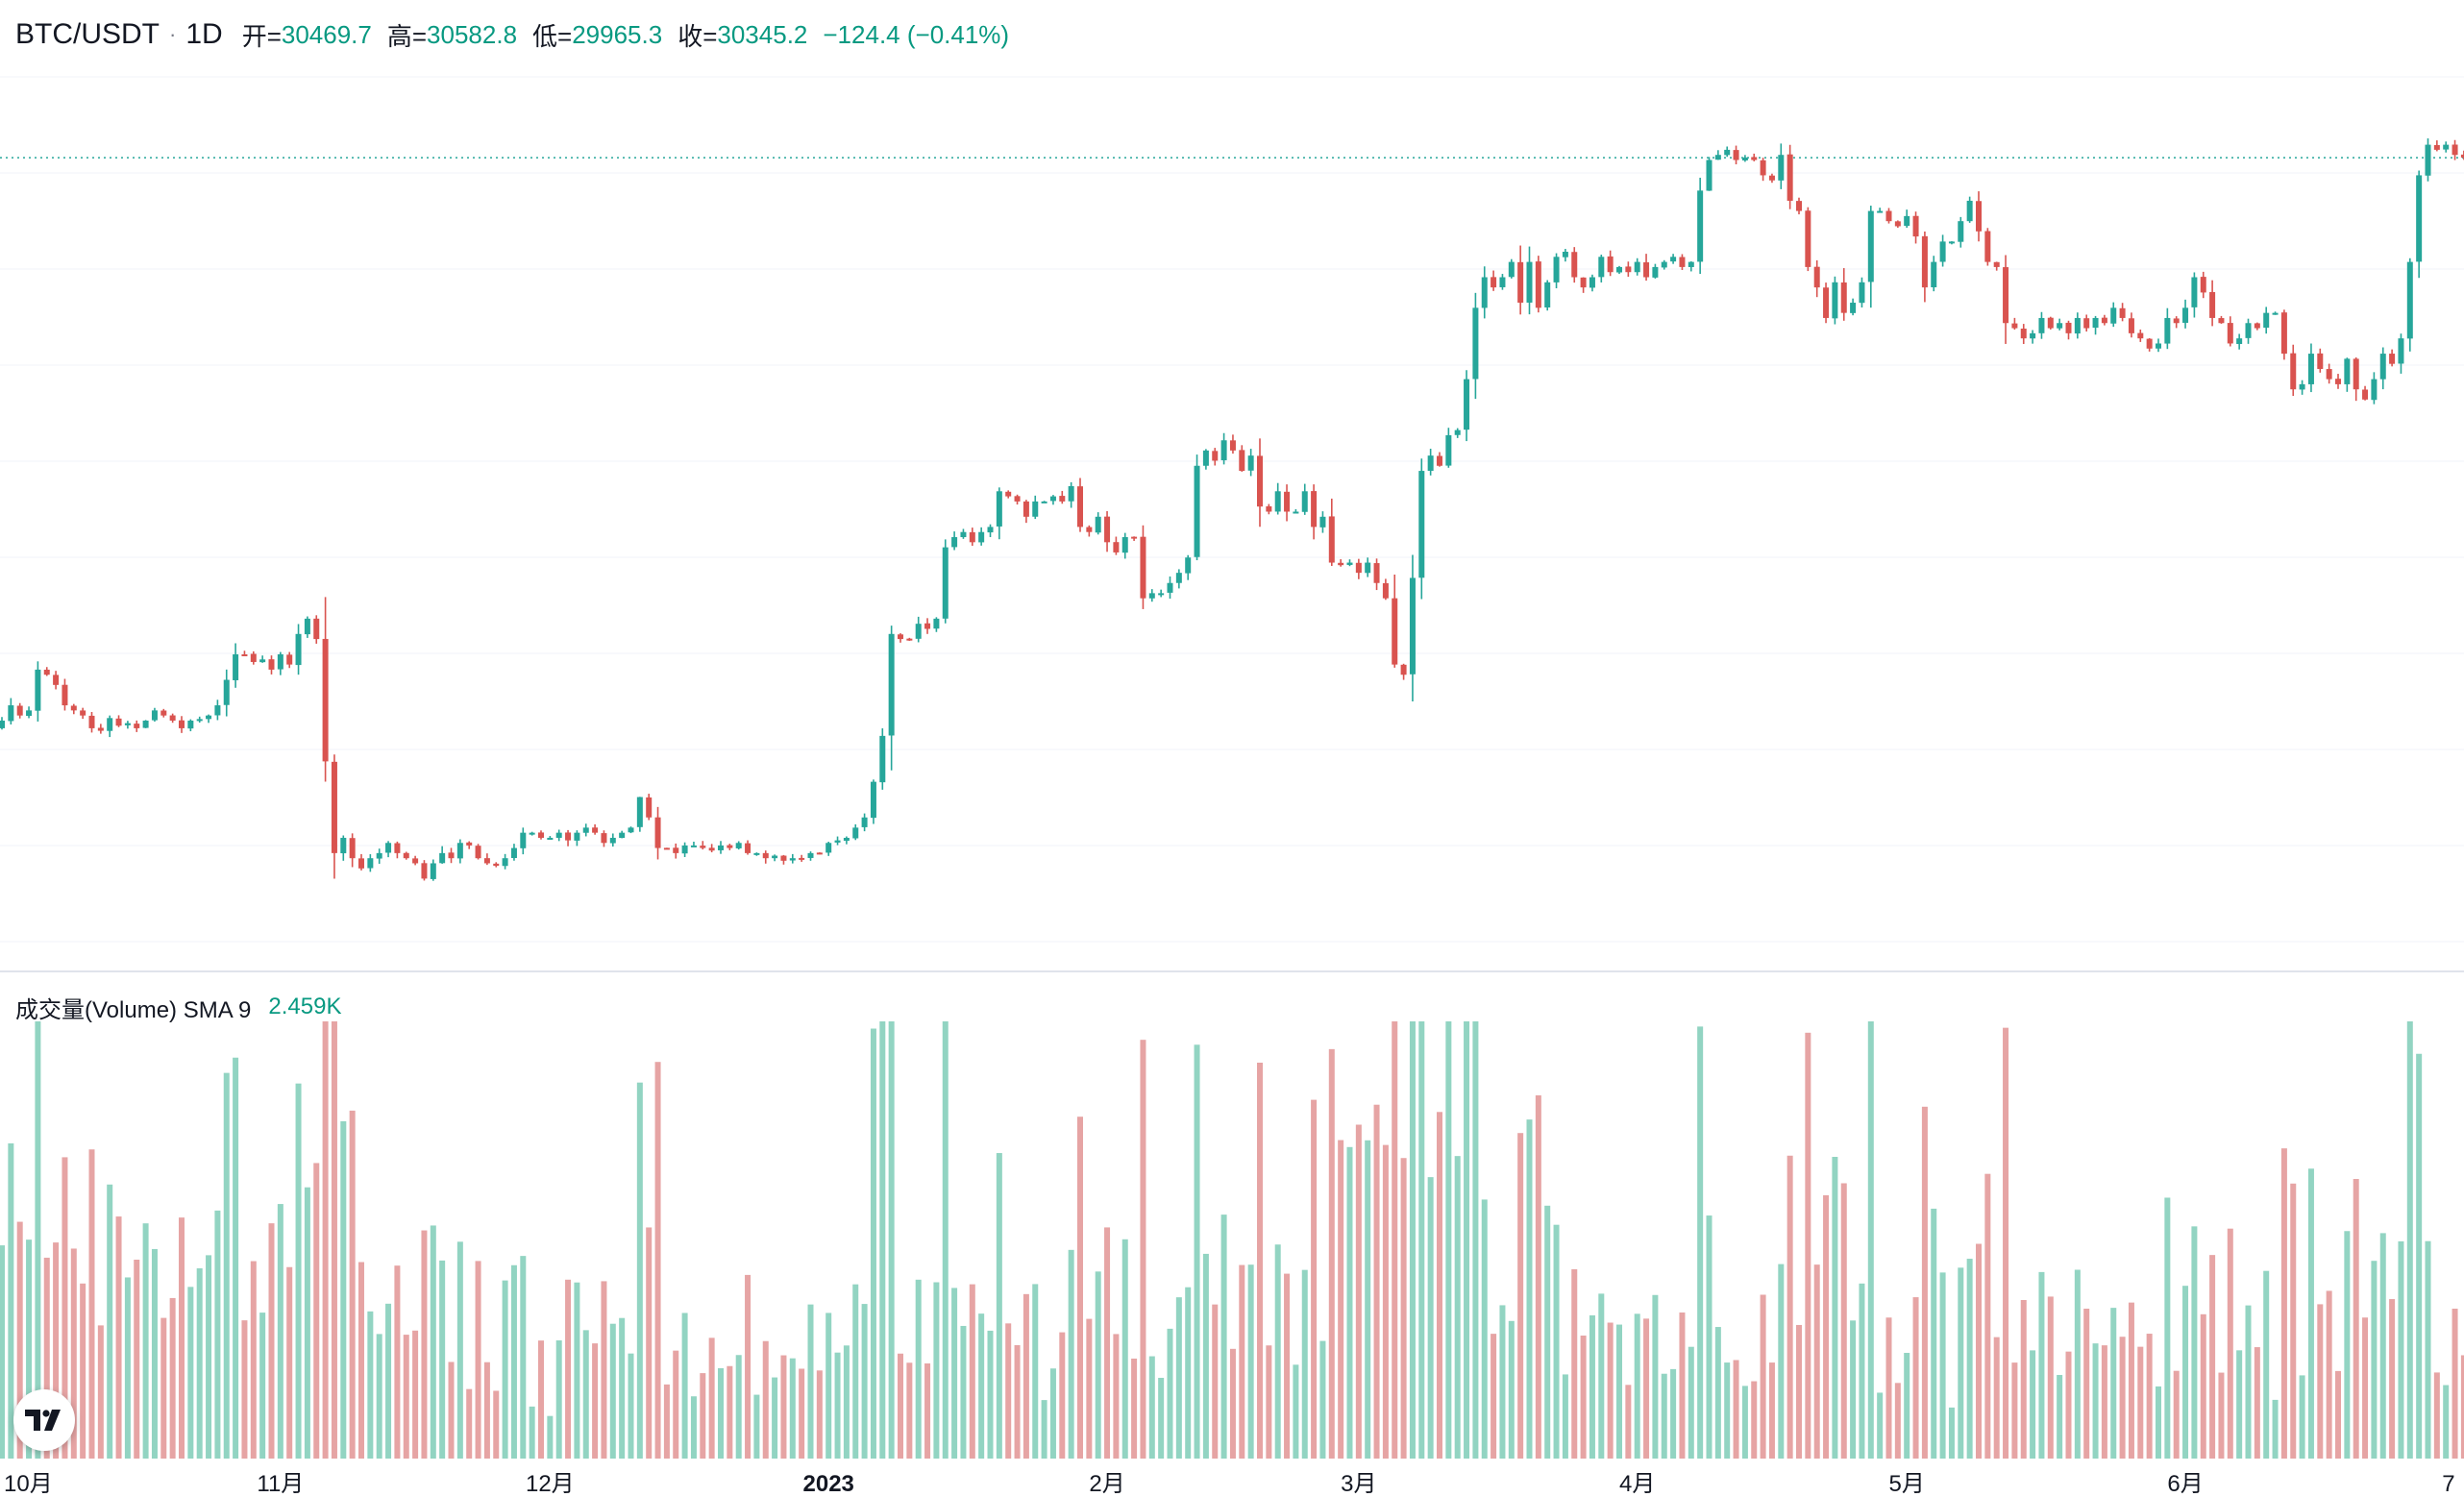 The width and height of the screenshot is (2464, 1497). What do you see at coordinates (1229, 1484) in the screenshot?
I see `time-axis: 10月 11月 12月 2023 2月 3月 4月 5月 6月 7` at bounding box center [1229, 1484].